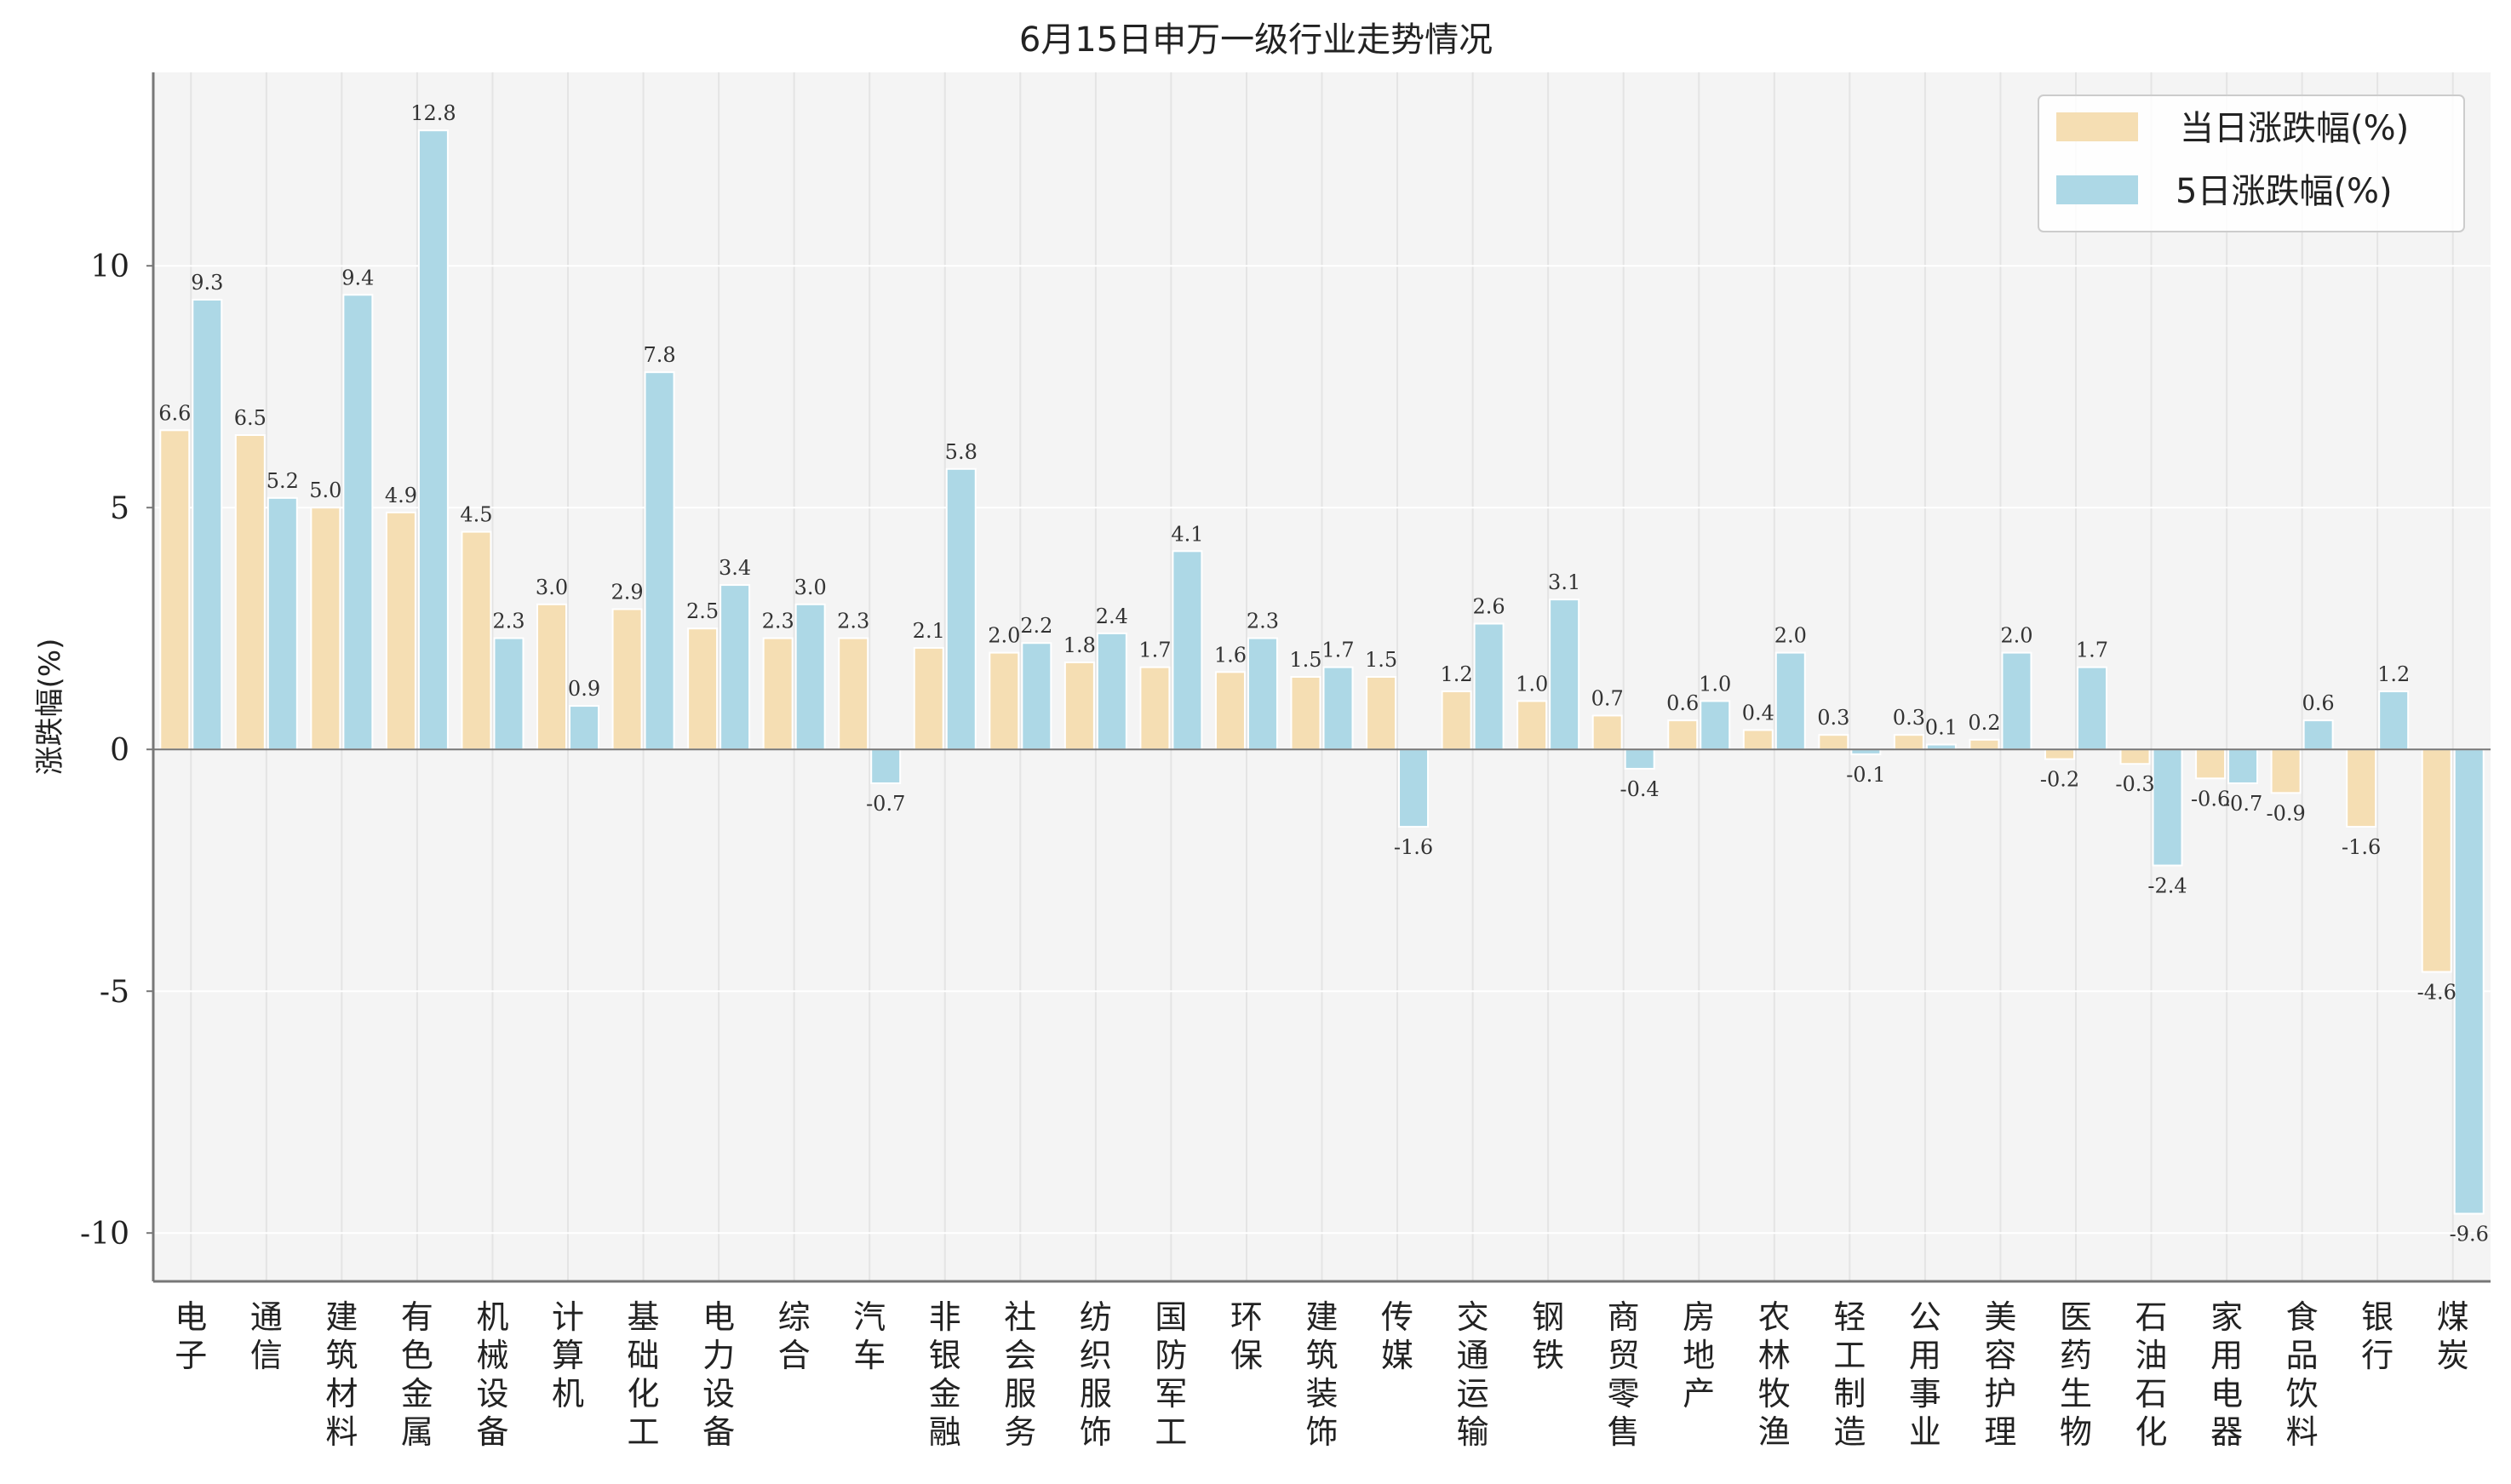 Image resolution: width=2511 pixels, height=1484 pixels. I want to click on data-label-daily: -4.6, so click(2437, 992).